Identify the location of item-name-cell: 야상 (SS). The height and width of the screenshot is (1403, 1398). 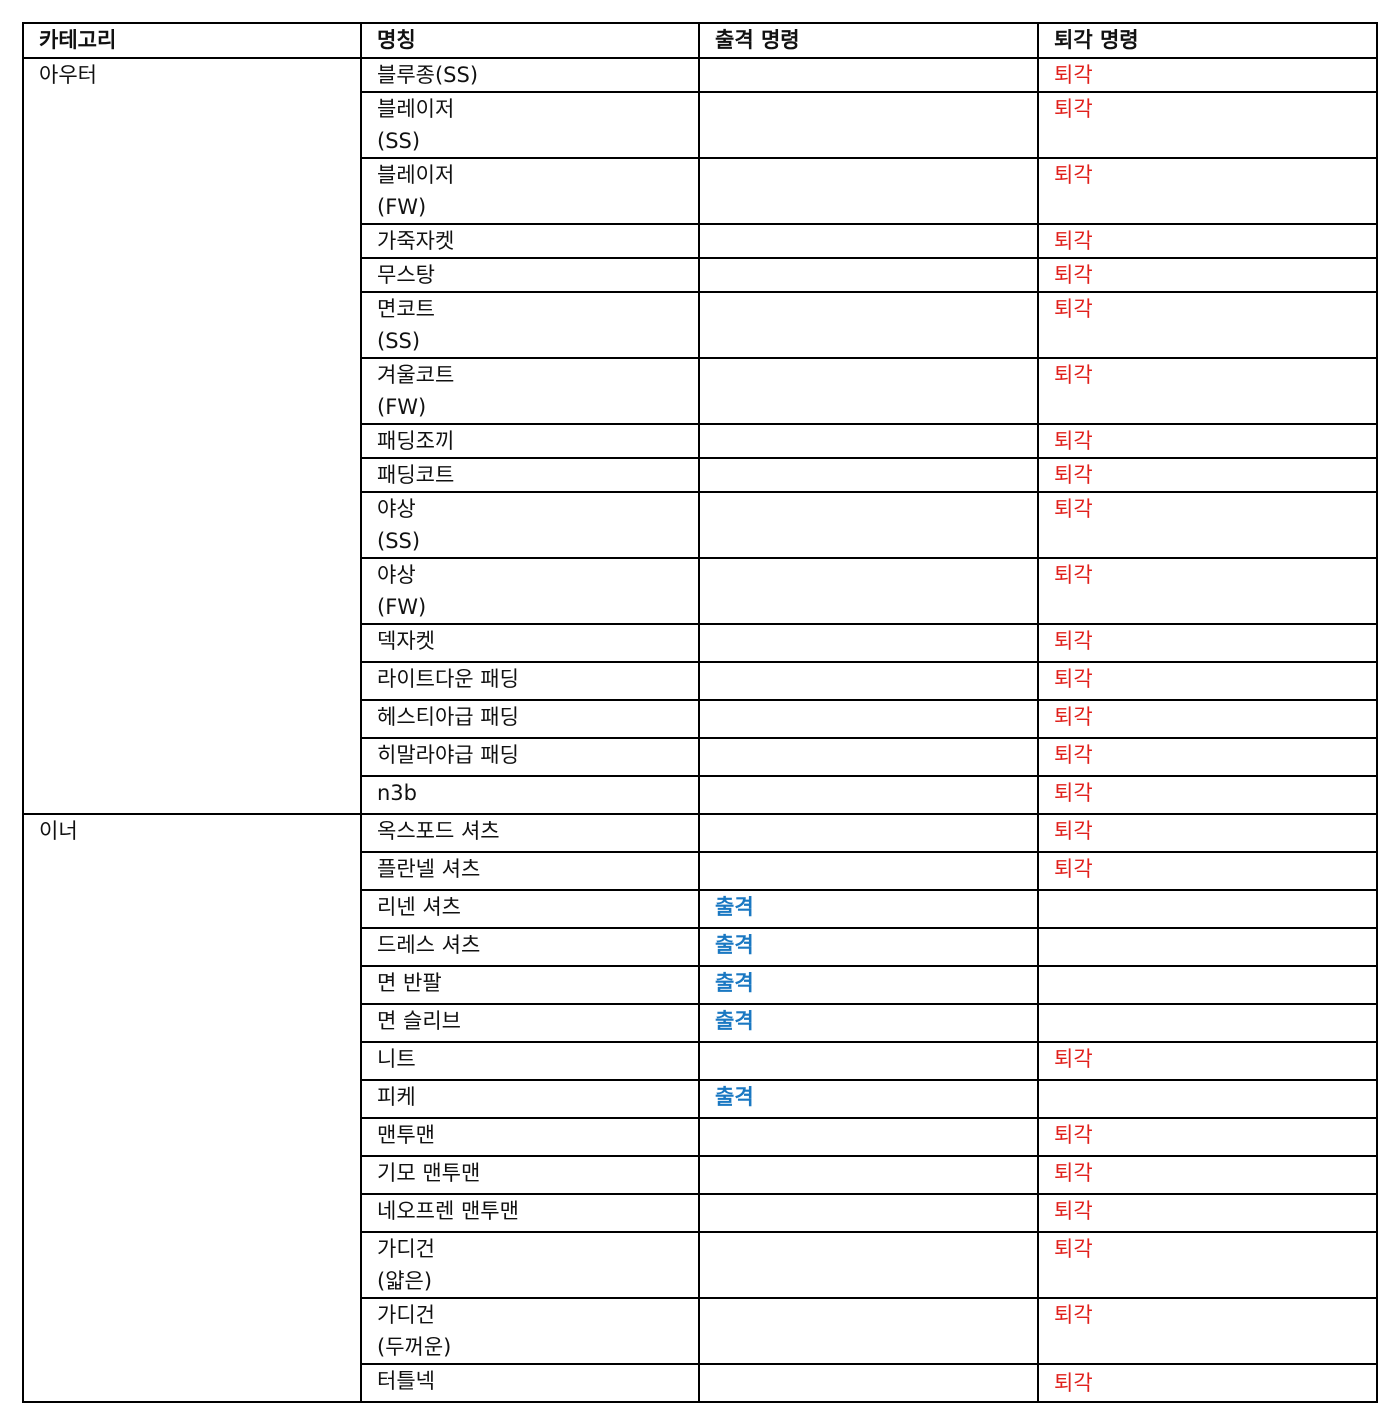
(530, 525).